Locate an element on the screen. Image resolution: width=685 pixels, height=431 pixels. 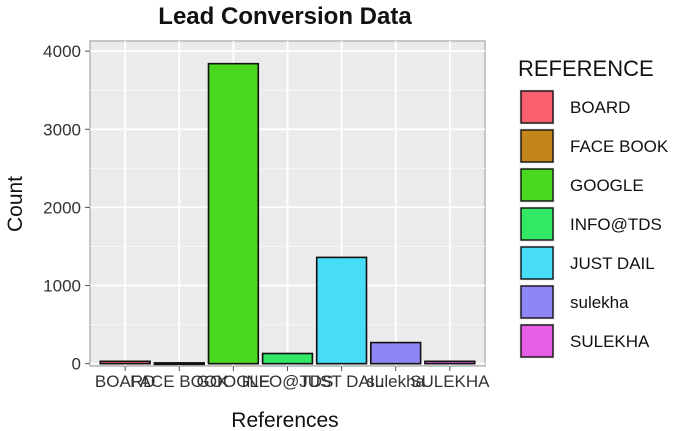
legend-label: sulekha is located at coordinates (599, 302).